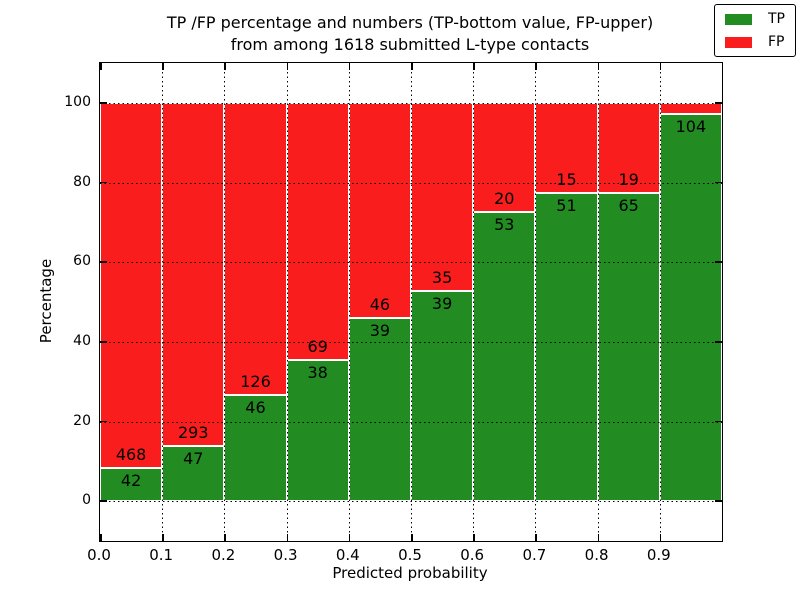 This screenshot has width=800, height=600. I want to click on fp-count-label: 19, so click(628, 179).